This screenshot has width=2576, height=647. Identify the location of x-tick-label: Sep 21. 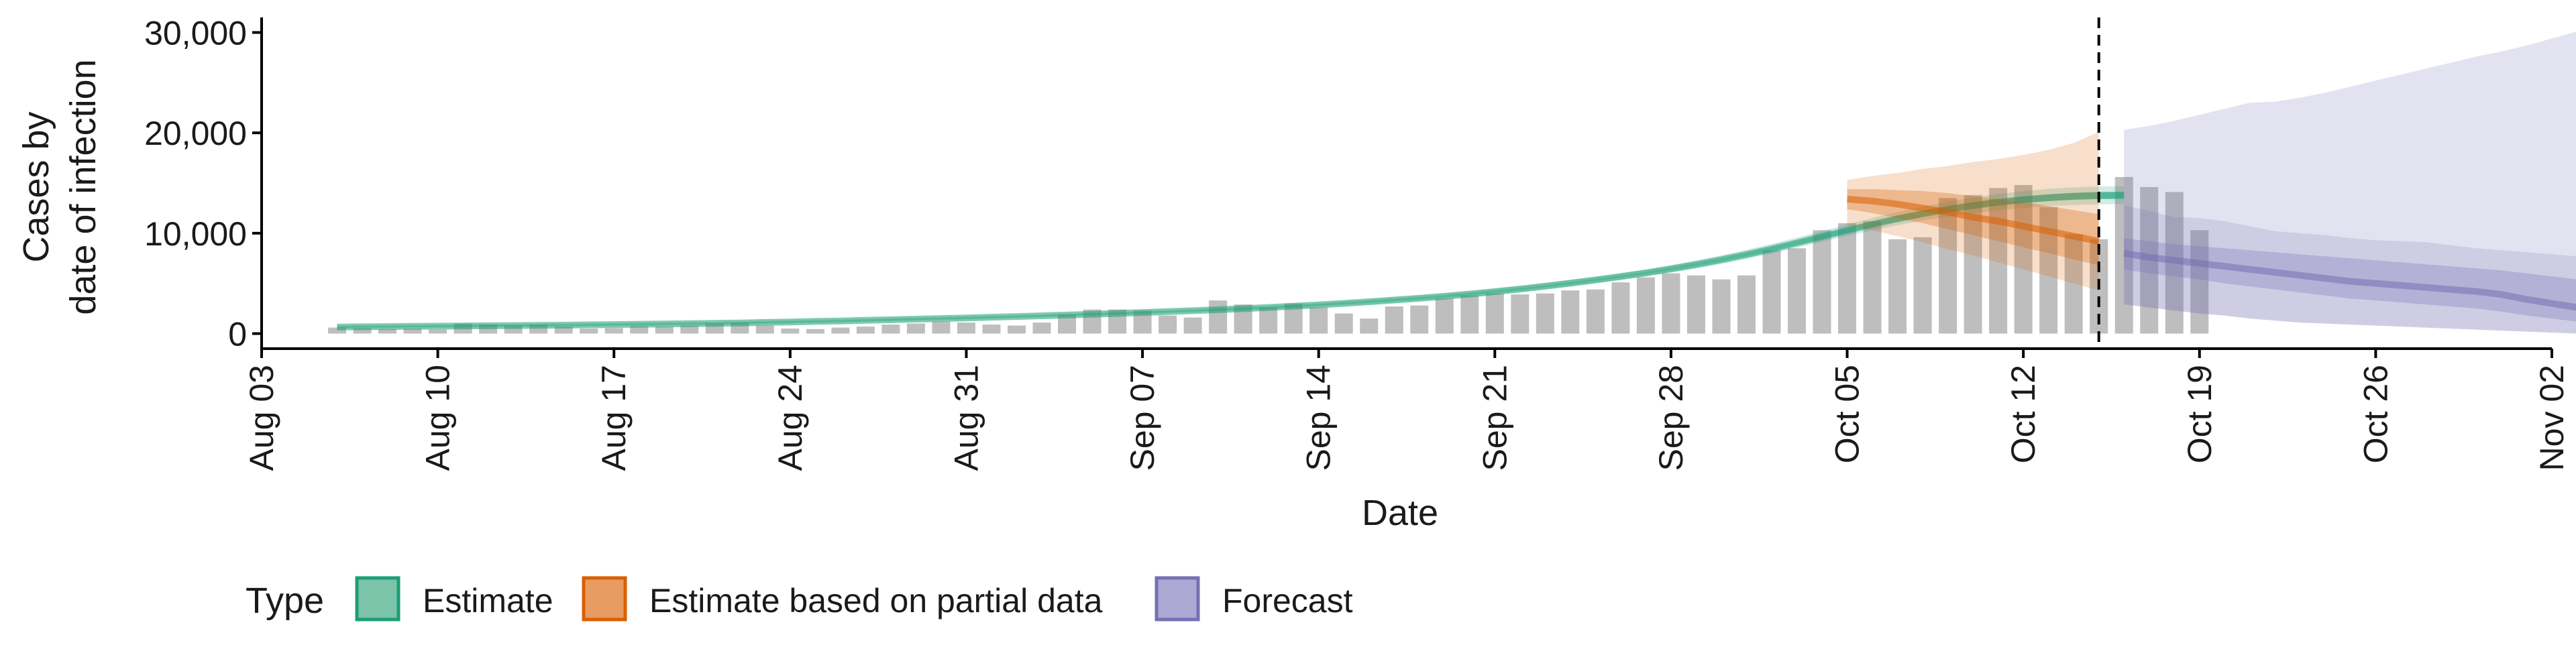
(1494, 418).